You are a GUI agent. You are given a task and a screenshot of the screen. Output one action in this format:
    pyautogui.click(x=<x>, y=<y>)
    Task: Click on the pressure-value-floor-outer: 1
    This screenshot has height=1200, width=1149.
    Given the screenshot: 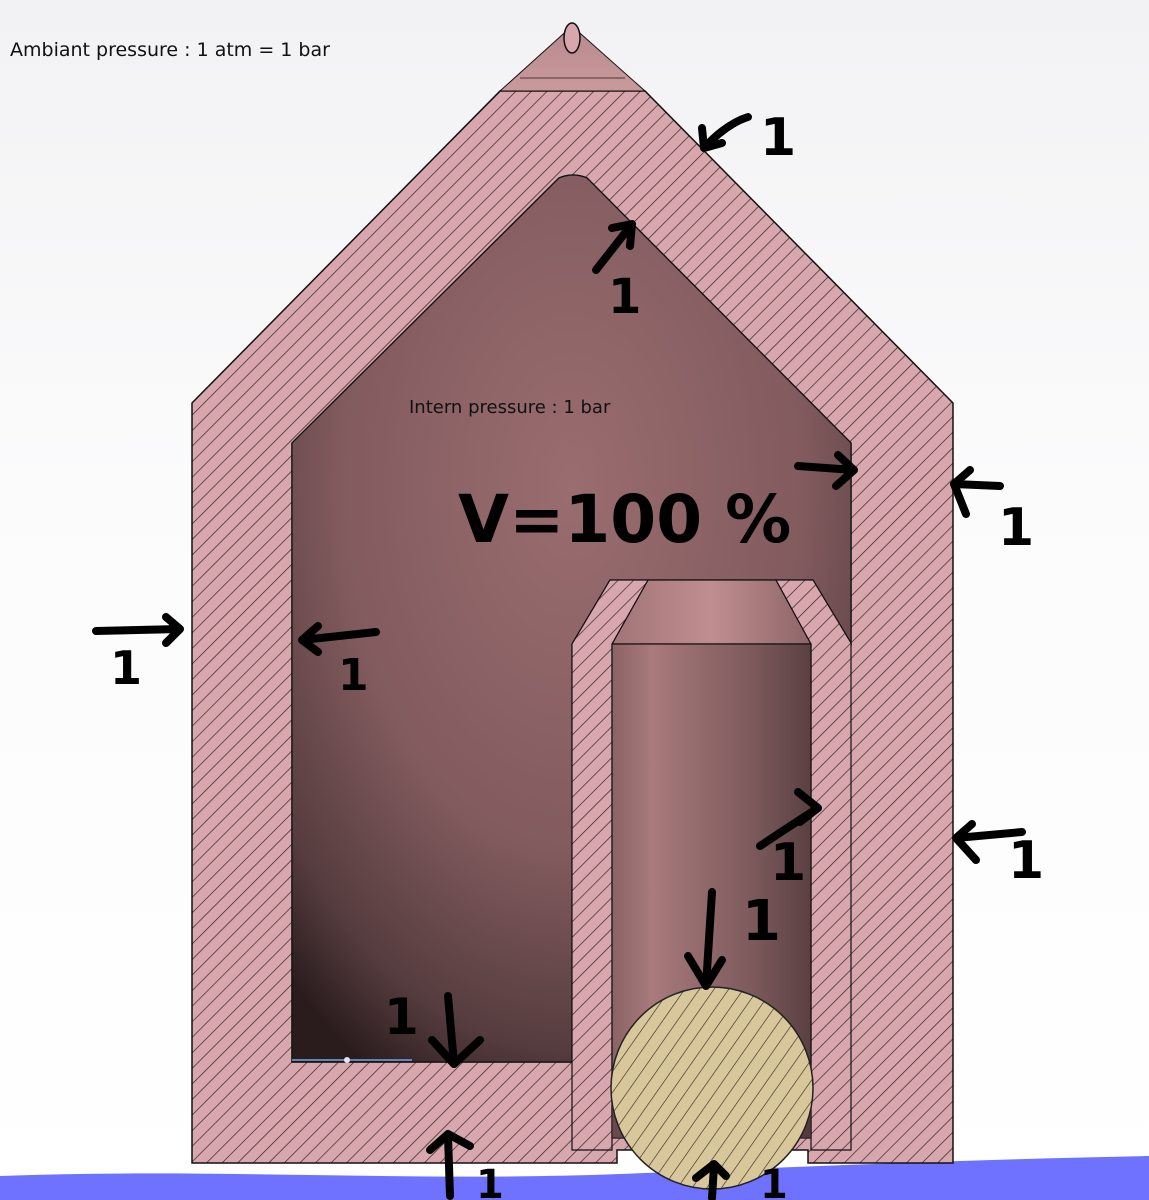 What is the action you would take?
    pyautogui.click(x=490, y=1181)
    